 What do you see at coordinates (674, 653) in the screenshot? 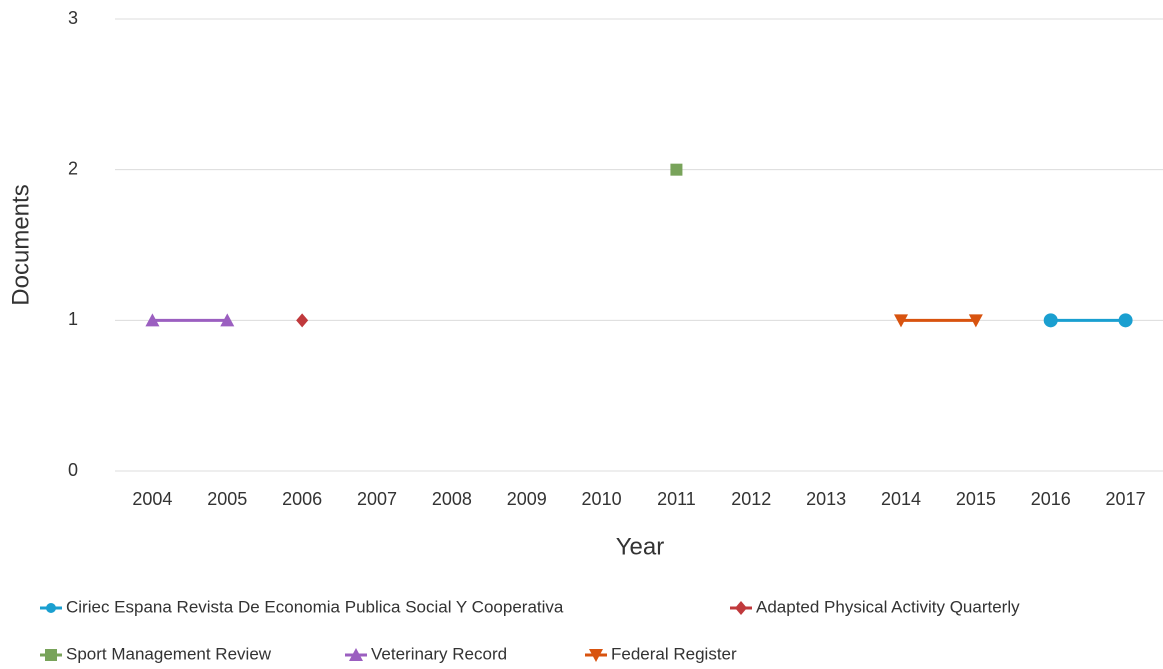
I see `legend-text: Federal Register` at bounding box center [674, 653].